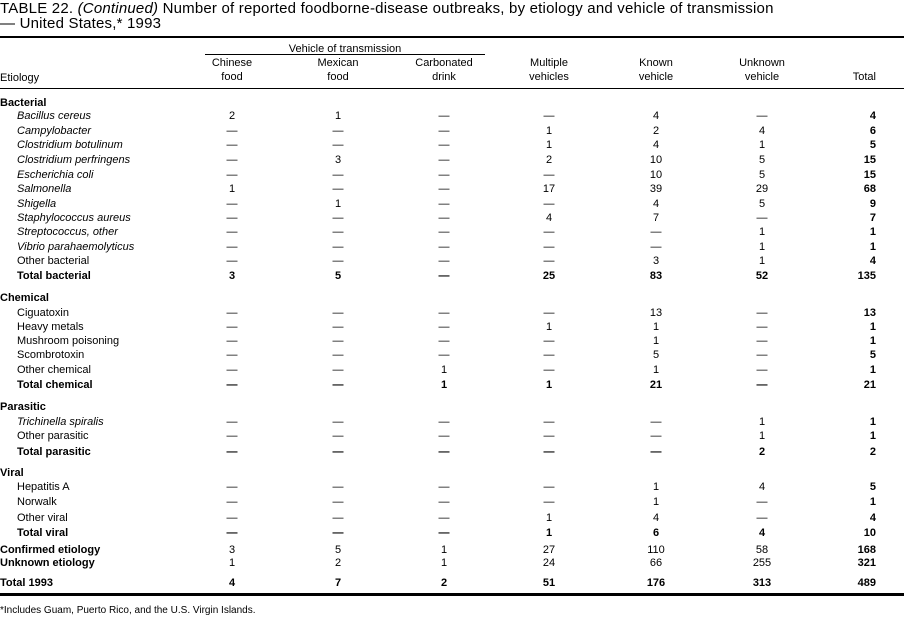  I want to click on row-label: Other viral, so click(42, 518).